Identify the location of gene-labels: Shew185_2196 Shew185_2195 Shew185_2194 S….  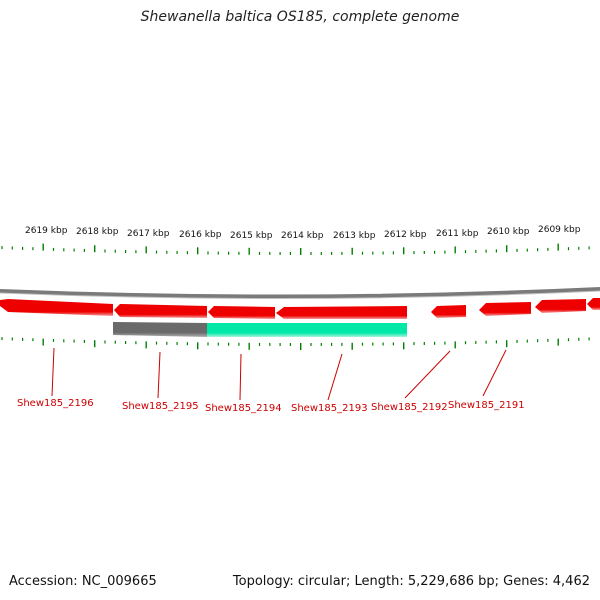
(271, 406).